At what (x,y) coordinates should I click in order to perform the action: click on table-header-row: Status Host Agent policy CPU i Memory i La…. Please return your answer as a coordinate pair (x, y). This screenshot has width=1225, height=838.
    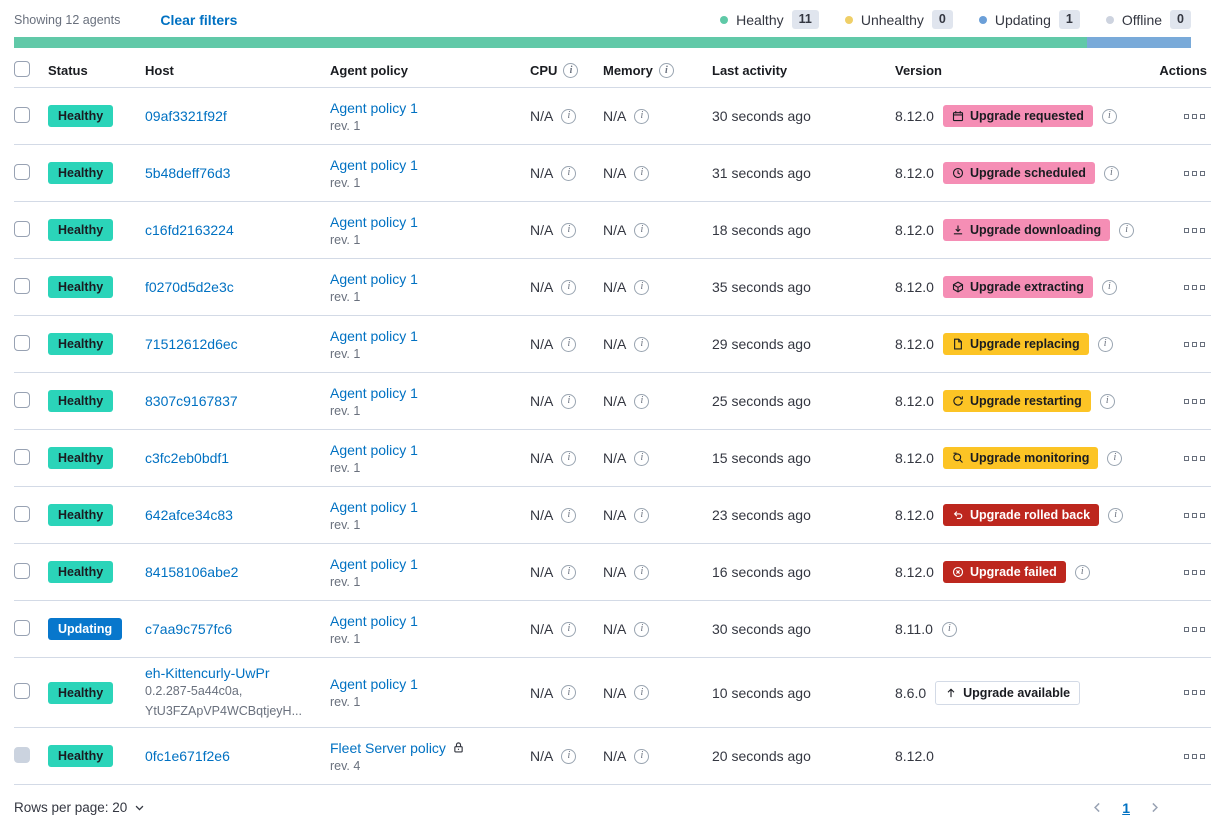
    Looking at the image, I should click on (612, 71).